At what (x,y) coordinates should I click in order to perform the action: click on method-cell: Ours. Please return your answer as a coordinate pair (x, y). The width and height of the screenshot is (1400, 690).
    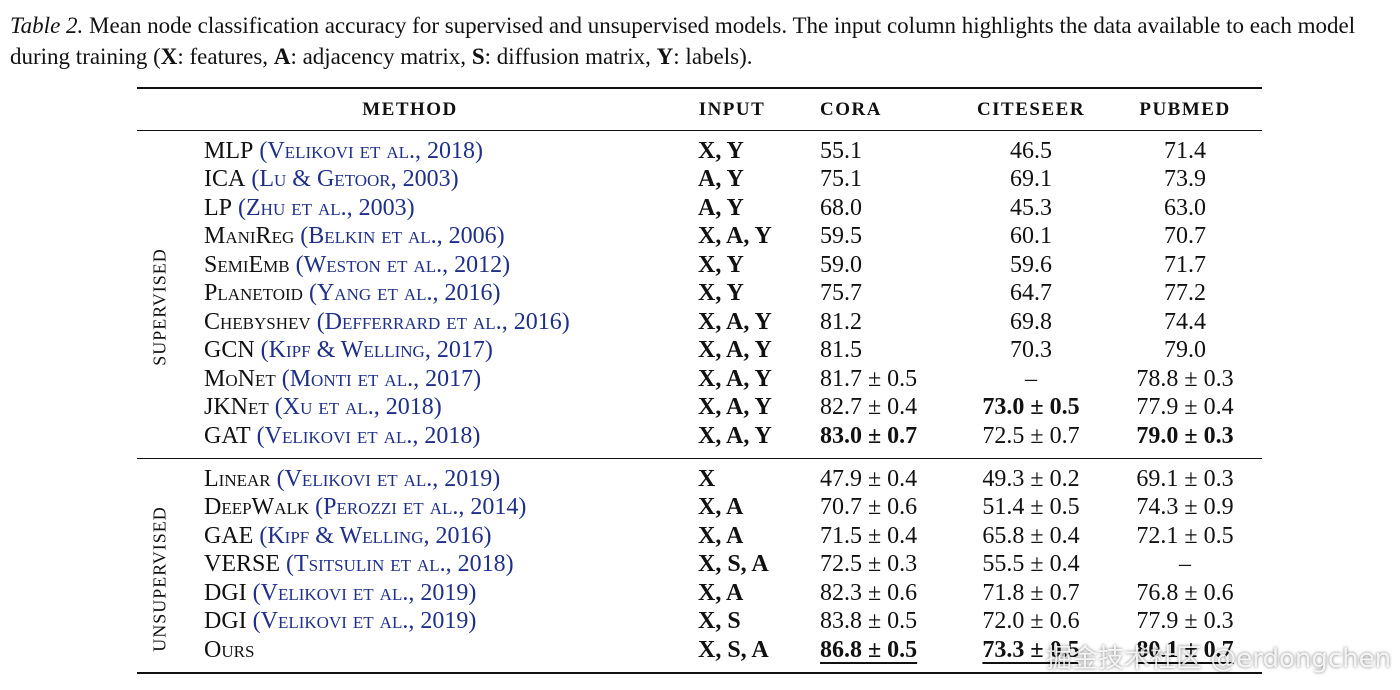
    Looking at the image, I should click on (229, 650).